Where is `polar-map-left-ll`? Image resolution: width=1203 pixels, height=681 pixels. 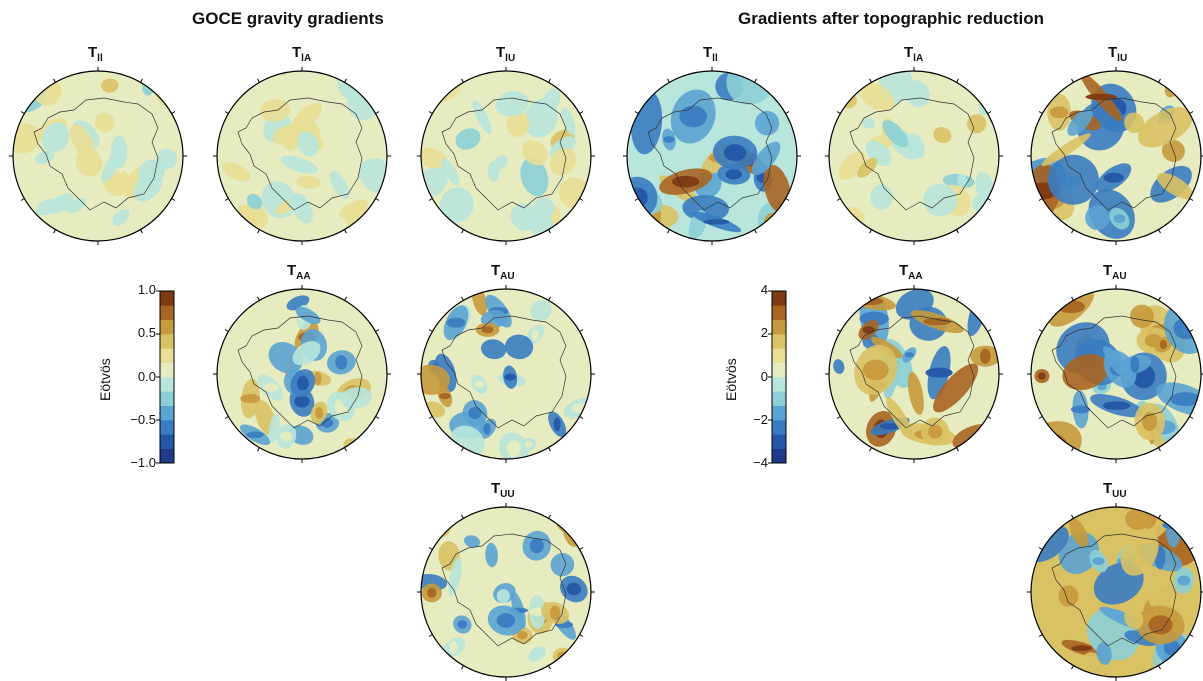 polar-map-left-ll is located at coordinates (98, 156).